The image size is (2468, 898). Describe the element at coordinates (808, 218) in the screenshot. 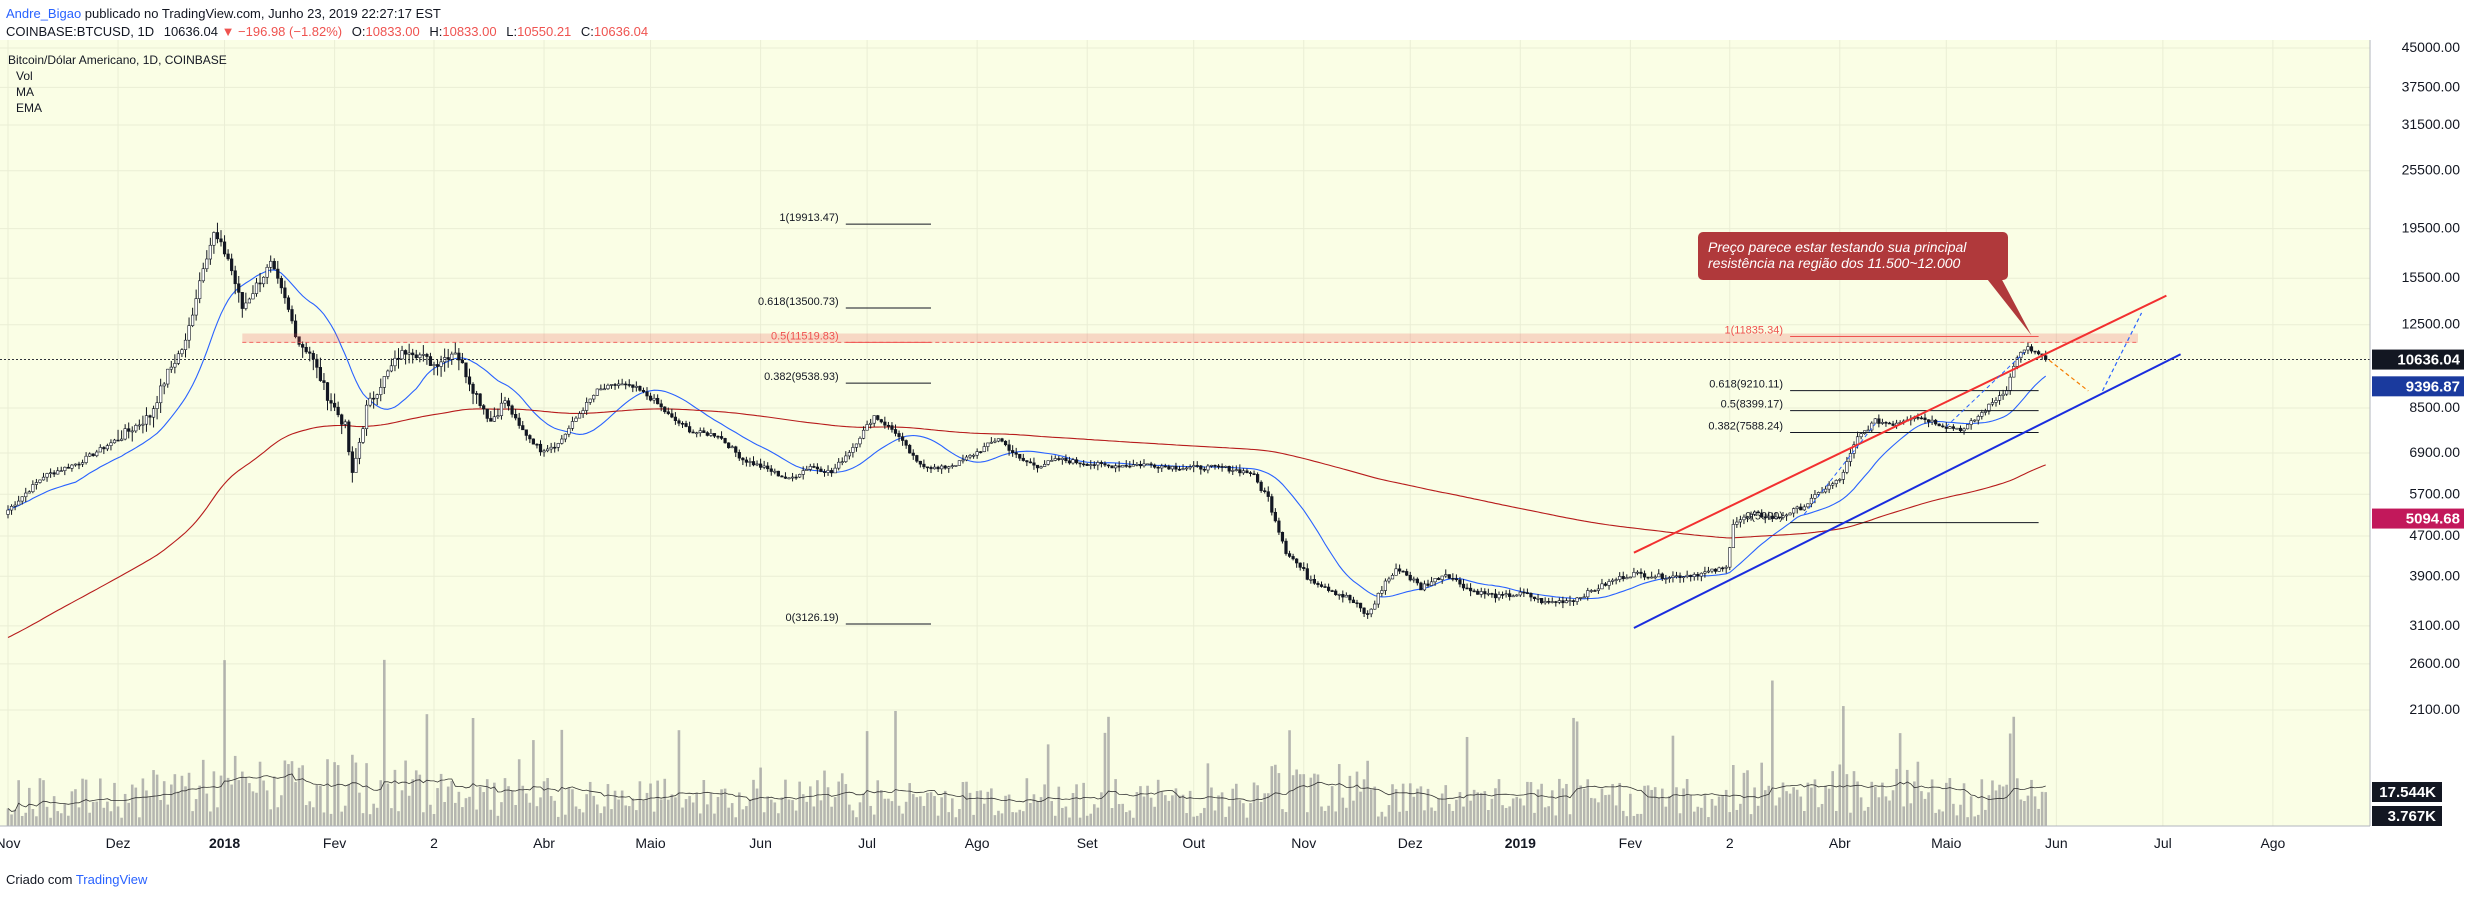

I see `fib-label-2018: 1(19913.47)` at that location.